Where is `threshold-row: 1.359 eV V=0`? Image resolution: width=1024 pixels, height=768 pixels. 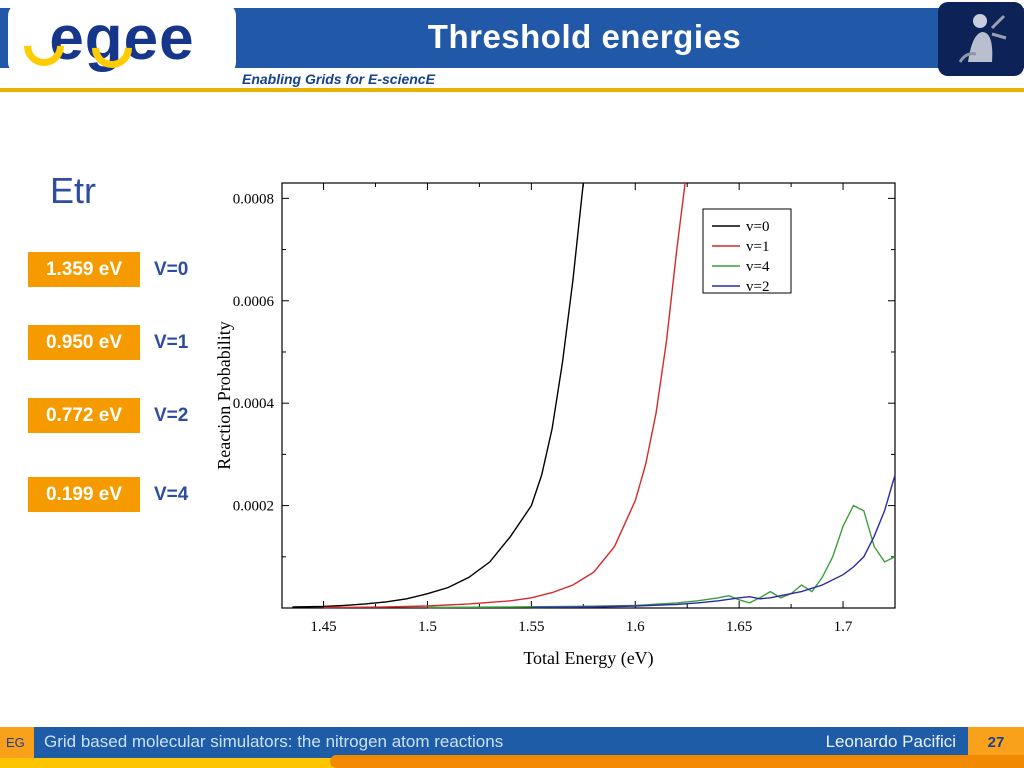 threshold-row: 1.359 eV V=0 is located at coordinates (108, 269).